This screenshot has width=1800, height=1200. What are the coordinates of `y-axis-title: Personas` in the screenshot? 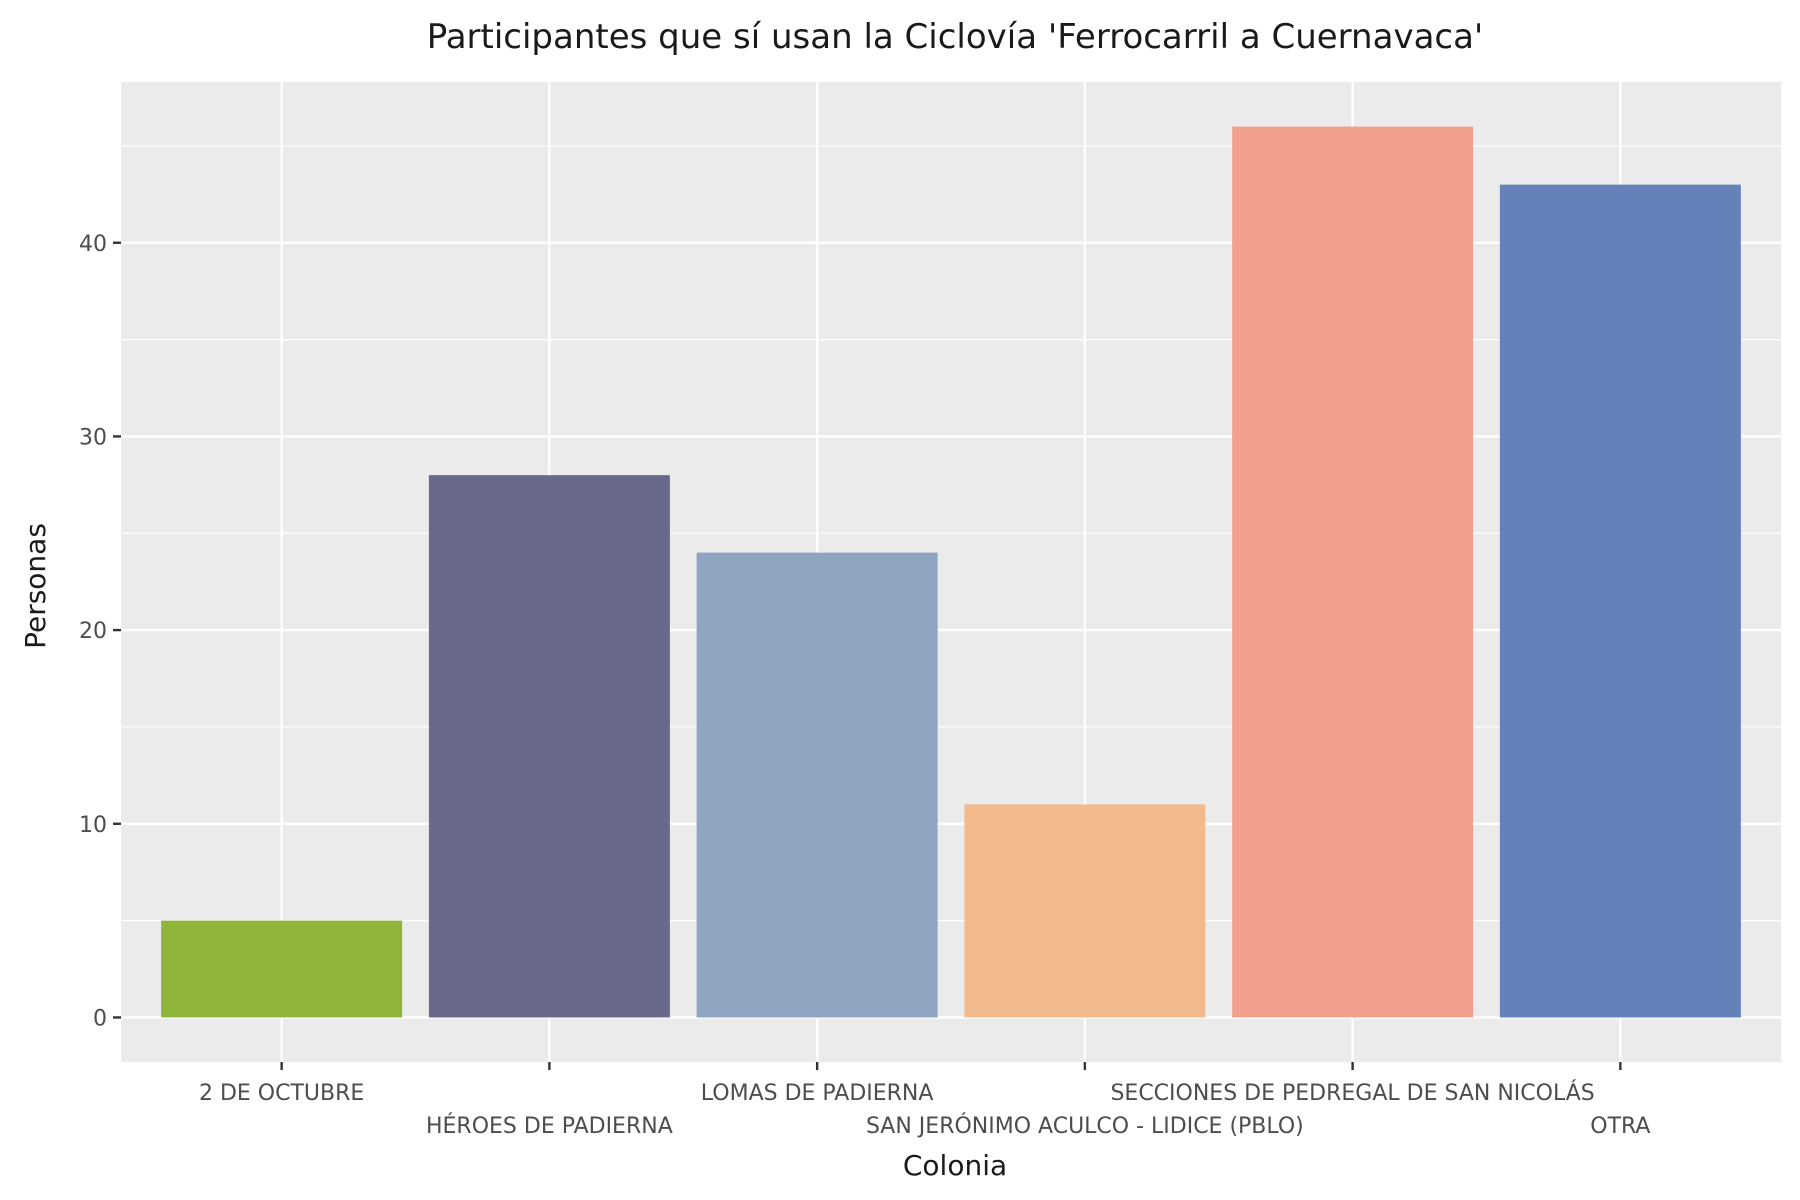 It's located at (35, 586).